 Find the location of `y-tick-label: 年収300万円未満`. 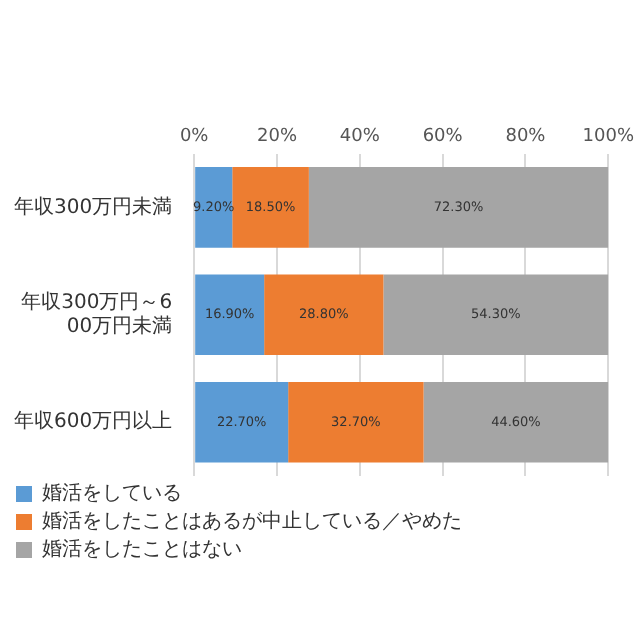

y-tick-label: 年収300万円未満 is located at coordinates (93, 206).